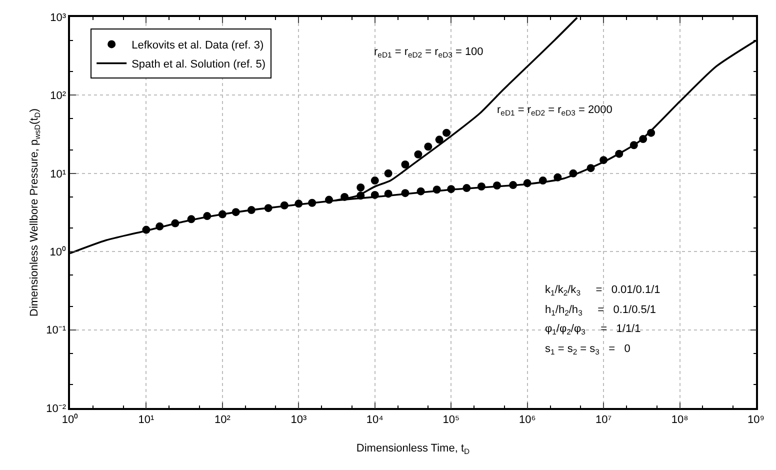  I want to click on text: k$_{1}$/k$_{2}$/k$_{3}$ = 0.01/0.1/1, so click(602, 291).